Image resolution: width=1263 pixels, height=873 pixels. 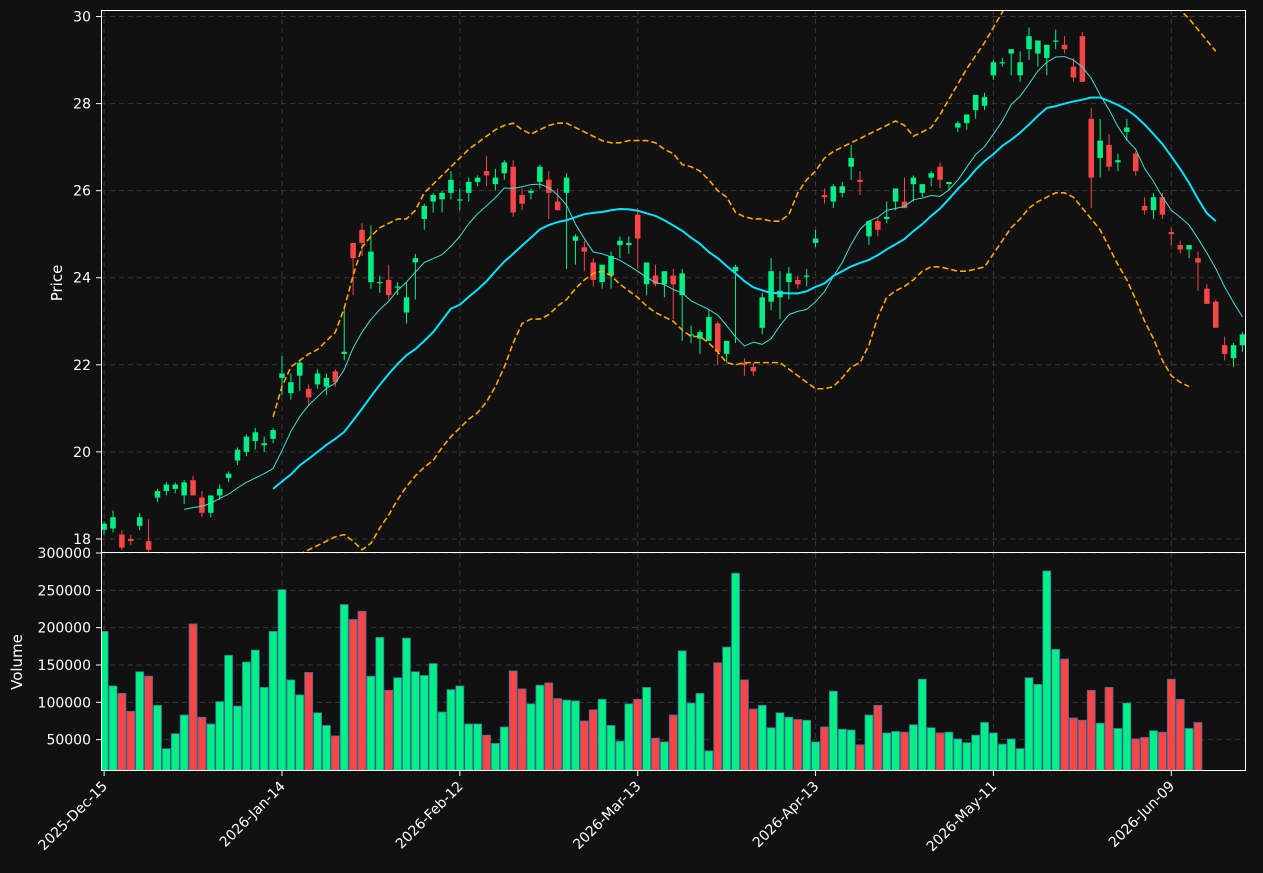 What do you see at coordinates (64, 591) in the screenshot?
I see `volume-tick-label: 250000` at bounding box center [64, 591].